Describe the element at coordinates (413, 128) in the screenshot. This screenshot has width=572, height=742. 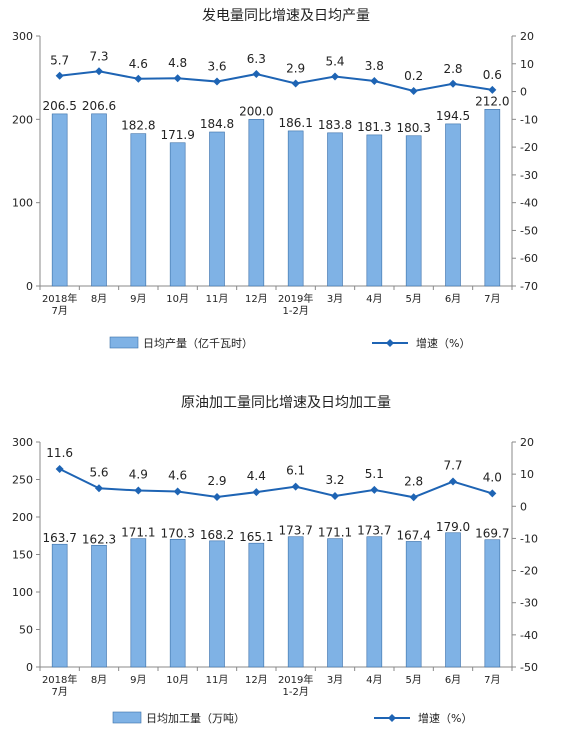
I see `bar-data-label: 180.3` at that location.